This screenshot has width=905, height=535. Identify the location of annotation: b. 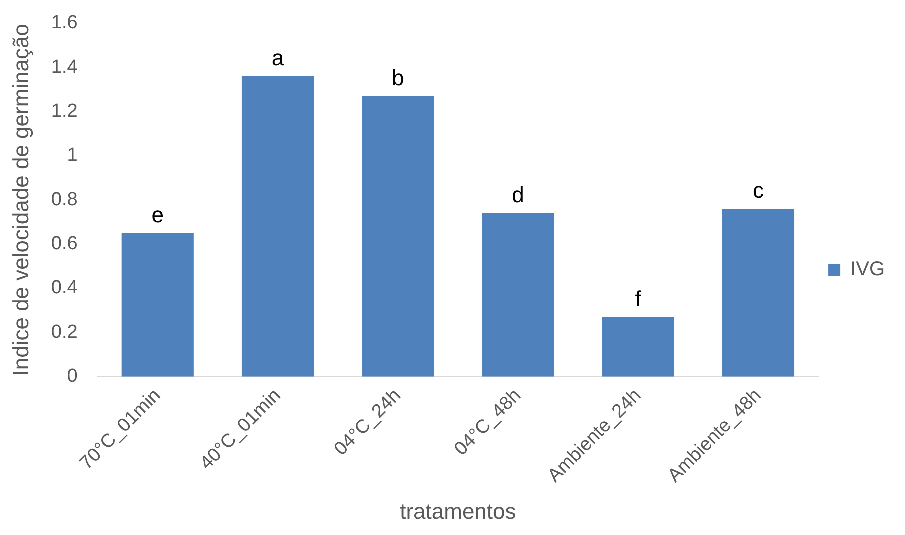
(398, 77).